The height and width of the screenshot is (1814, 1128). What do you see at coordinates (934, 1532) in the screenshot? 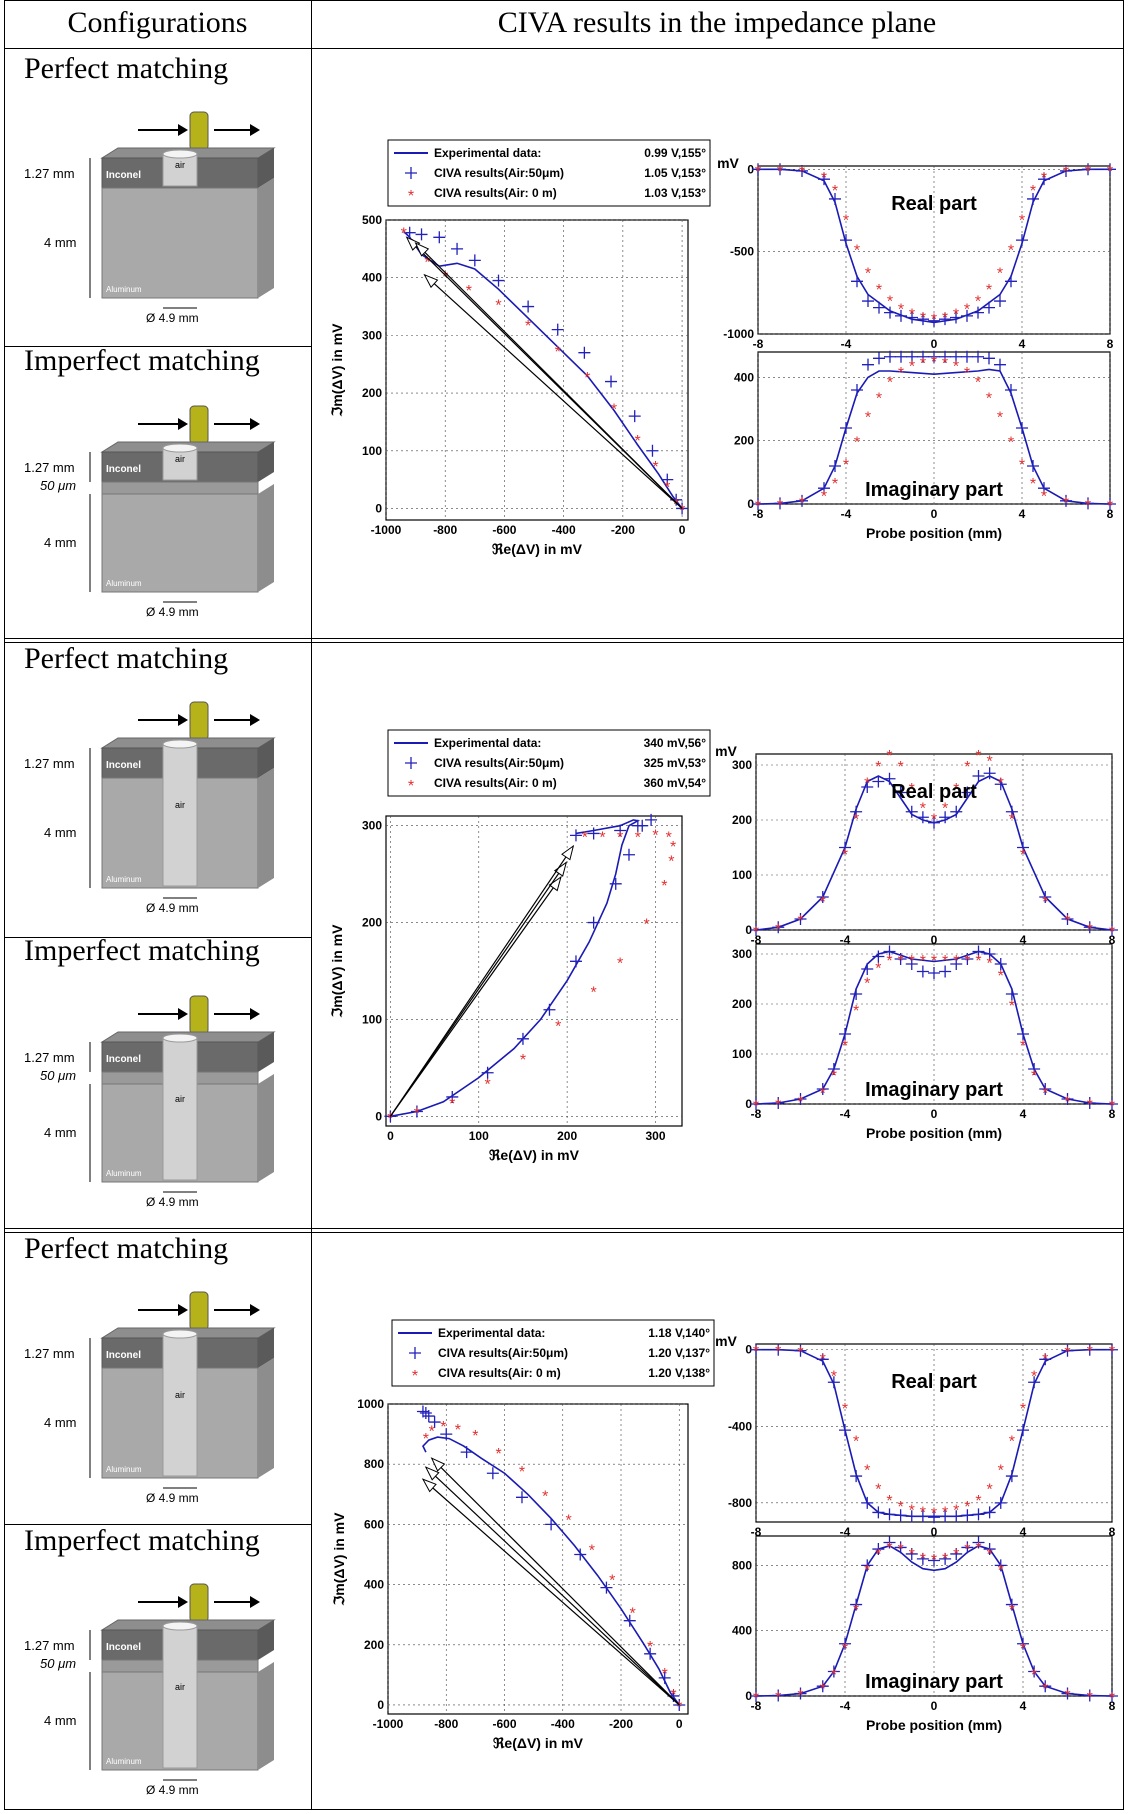
I see `row3-real-xtick-2: 0` at bounding box center [934, 1532].